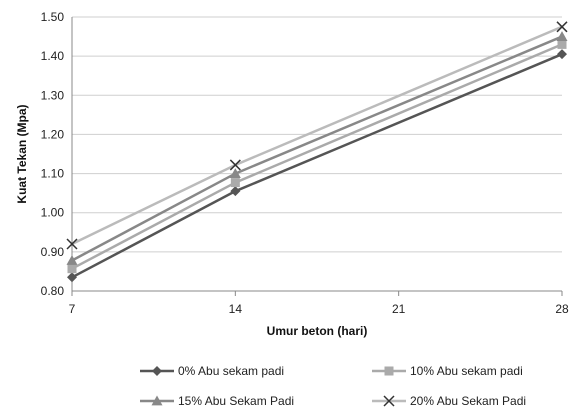 This screenshot has height=410, width=569. I want to click on x-axis-title: Umur beton (hari), so click(317, 331).